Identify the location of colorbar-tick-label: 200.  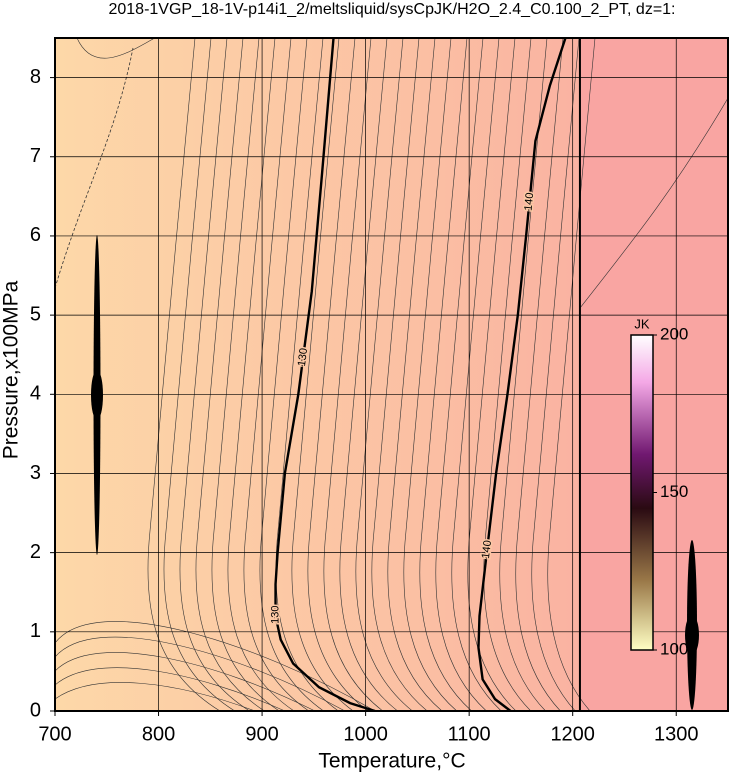
(674, 333).